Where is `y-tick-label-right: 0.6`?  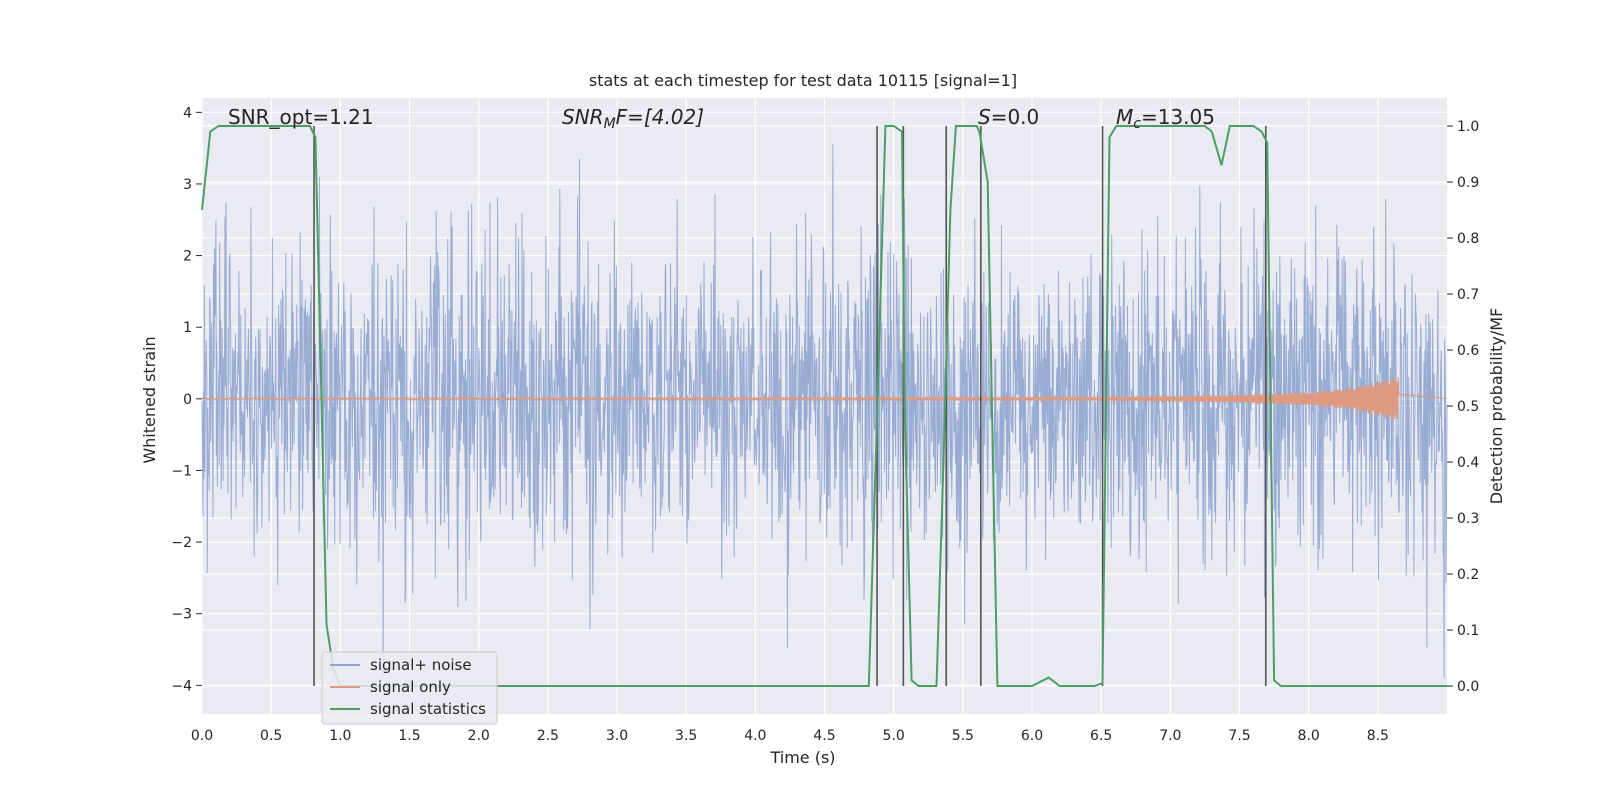
y-tick-label-right: 0.6 is located at coordinates (1468, 351).